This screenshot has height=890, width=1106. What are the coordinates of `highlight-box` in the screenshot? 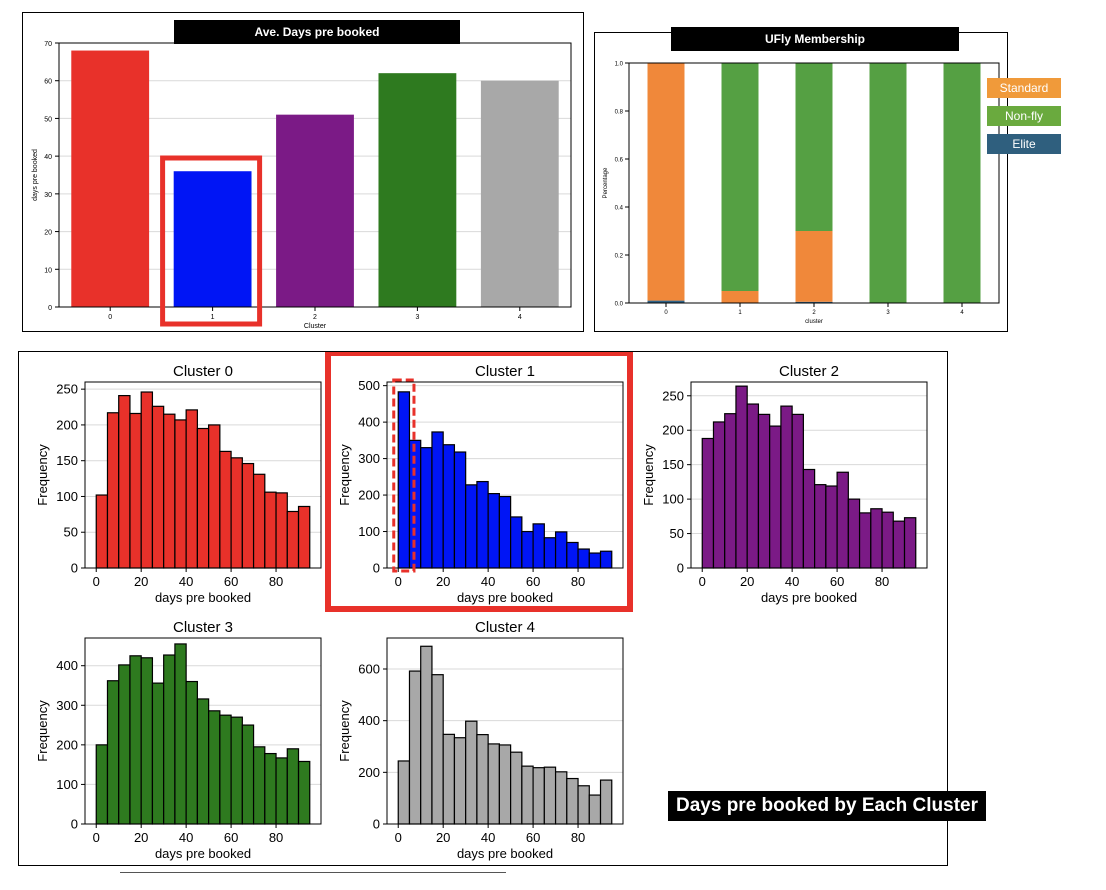 It's located at (211, 241).